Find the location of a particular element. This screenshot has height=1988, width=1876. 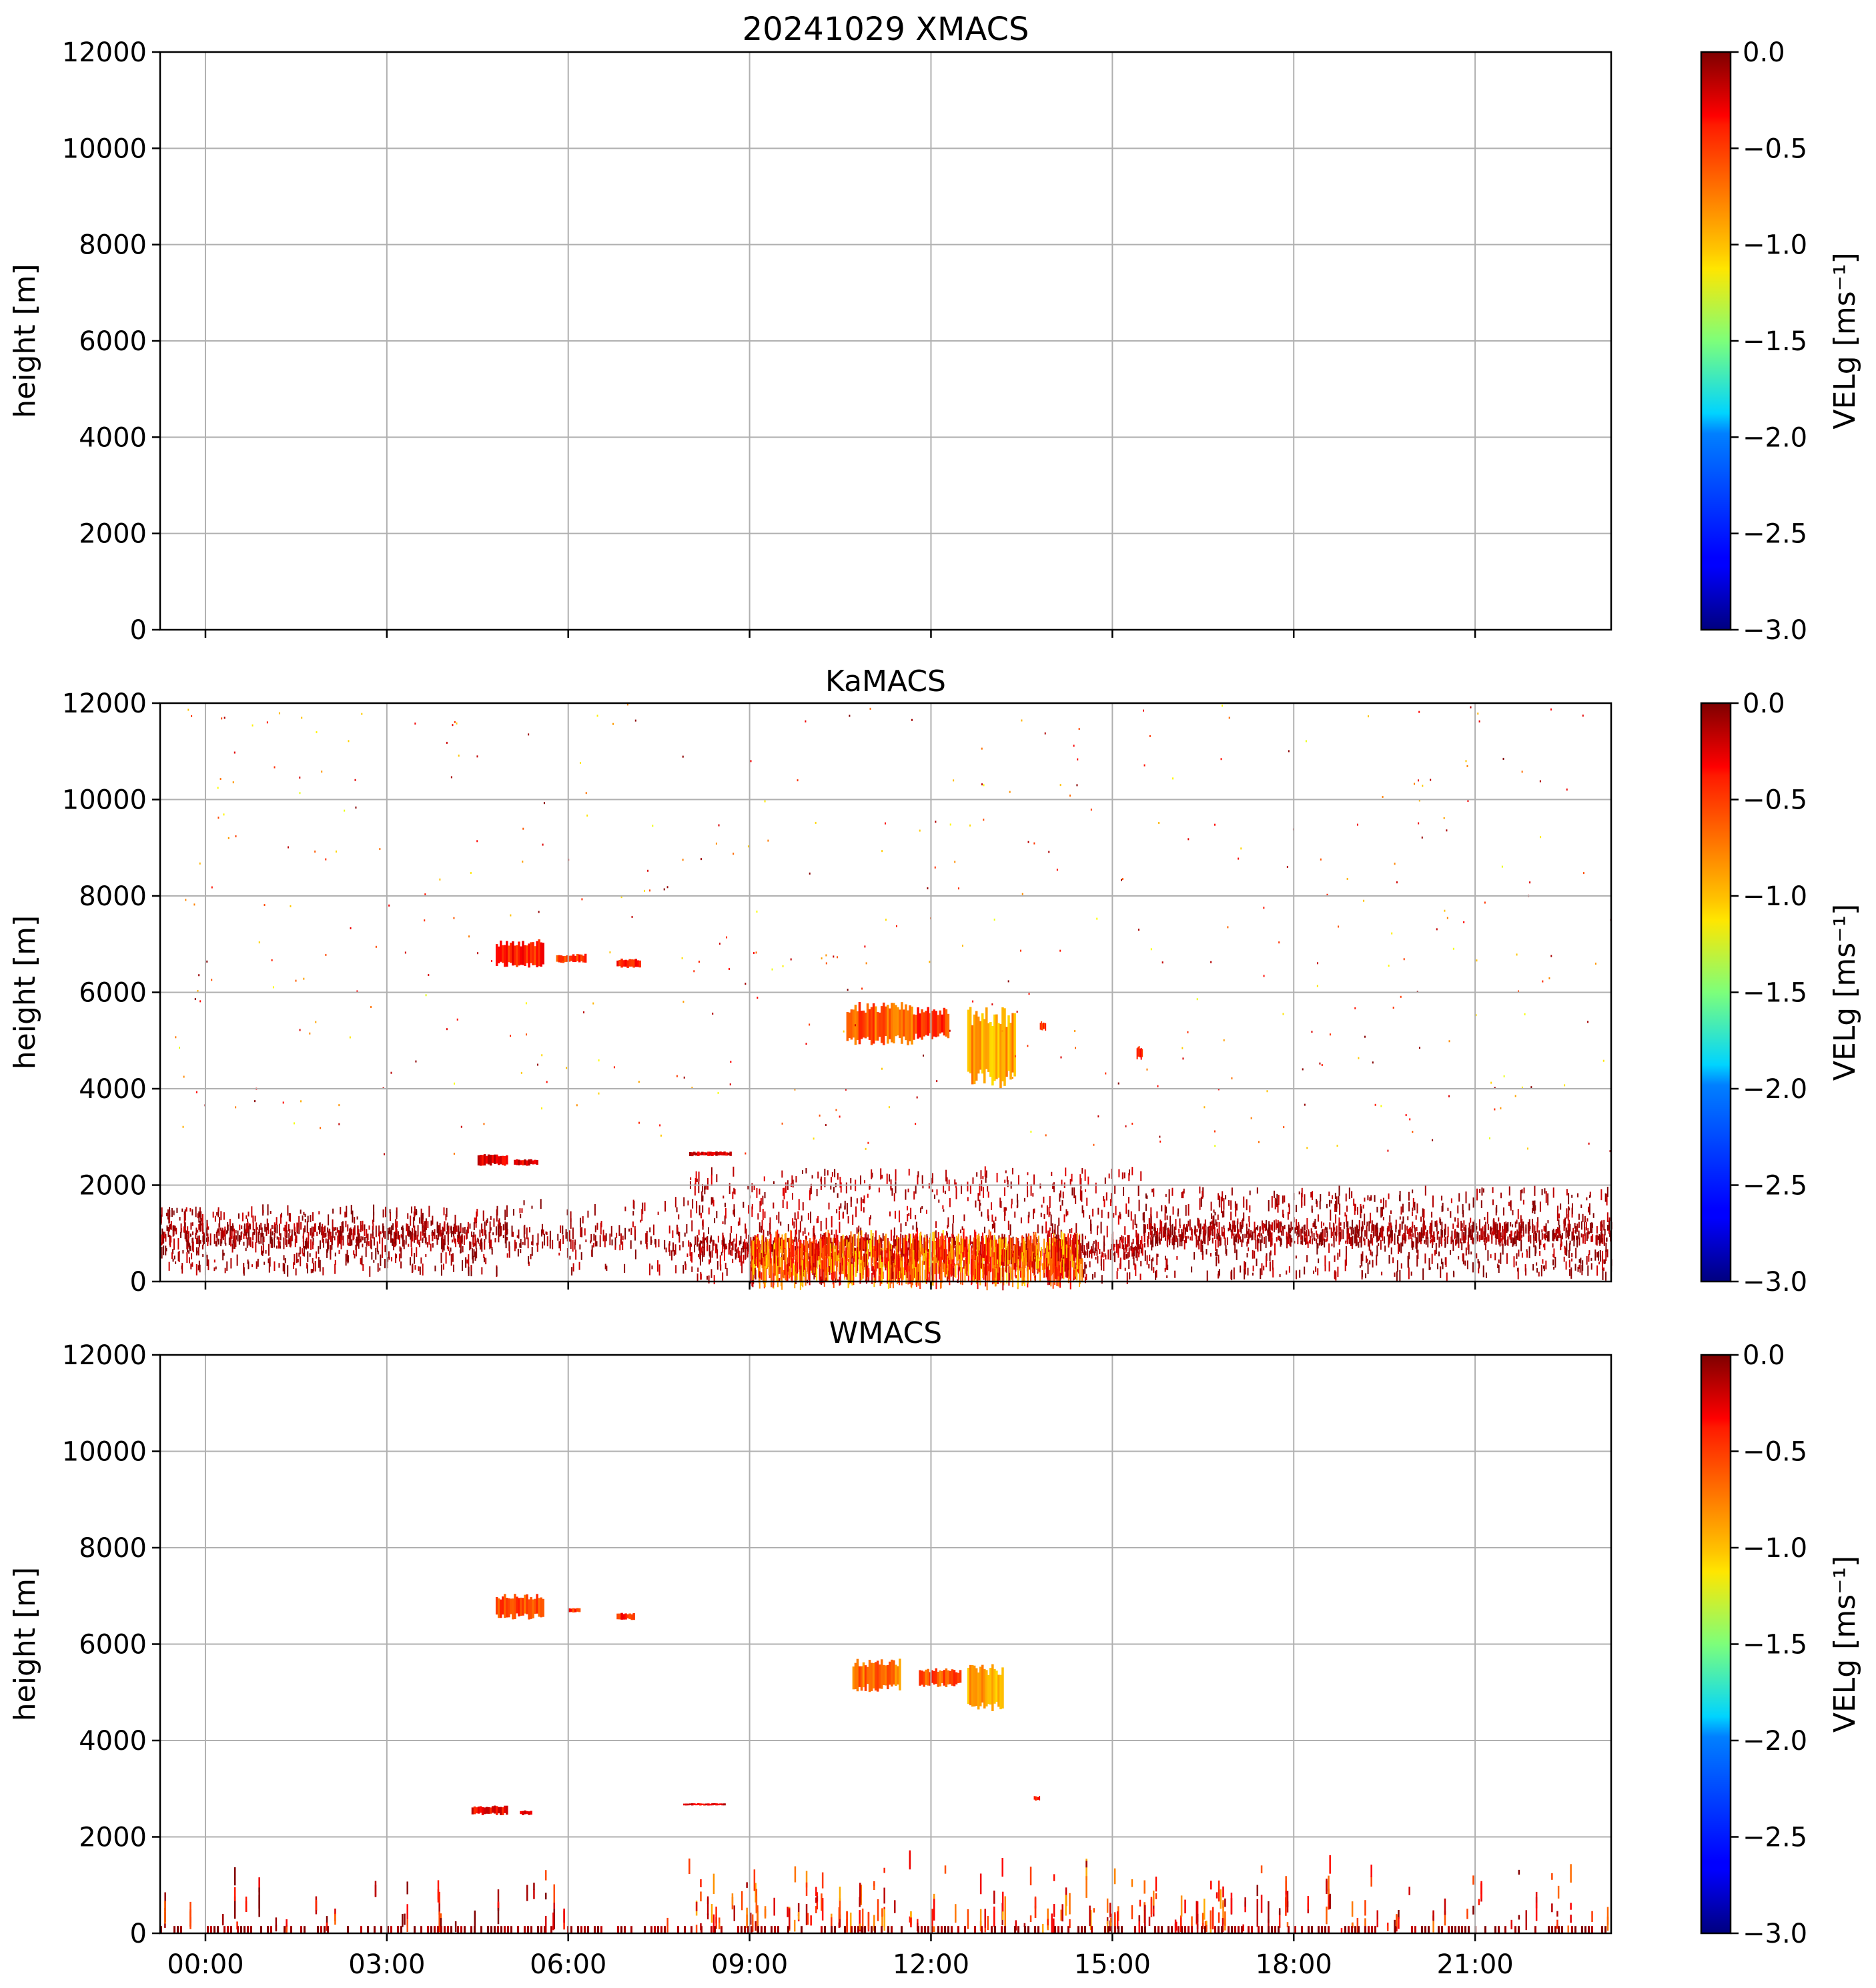

kamacs-echo-blob-5-col is located at coordinates (716, 1153).